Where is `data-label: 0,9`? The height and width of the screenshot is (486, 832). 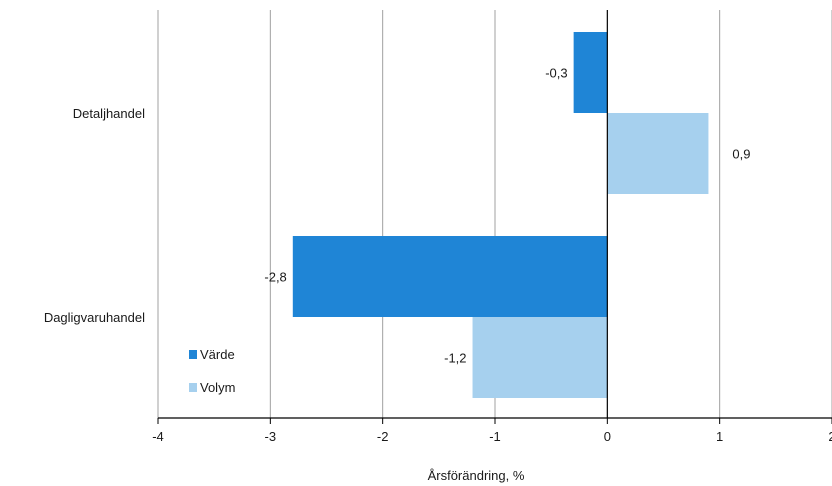 data-label: 0,9 is located at coordinates (741, 154).